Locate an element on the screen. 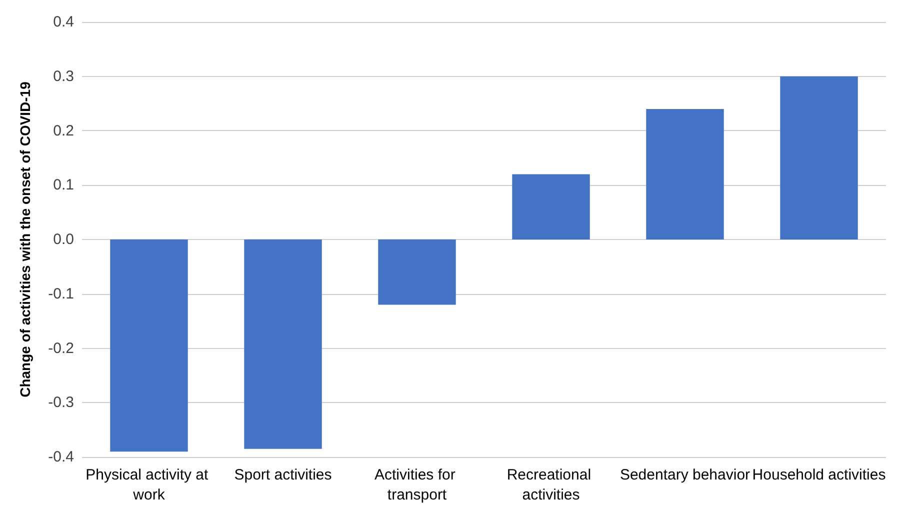 The height and width of the screenshot is (519, 906). x-tick-label: Physical activity at work is located at coordinates (149, 485).